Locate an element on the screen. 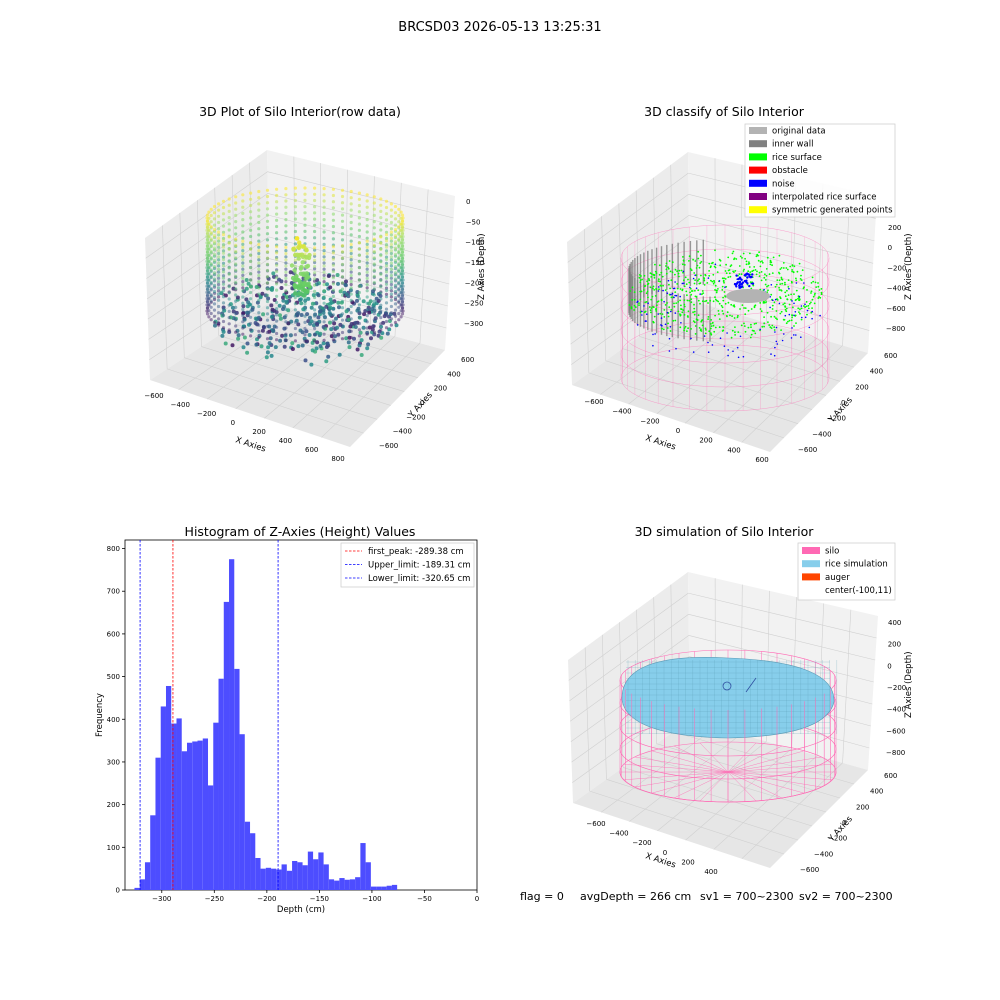 The width and height of the screenshot is (1000, 1000). classify-x-tick-label: 400 is located at coordinates (733, 450).